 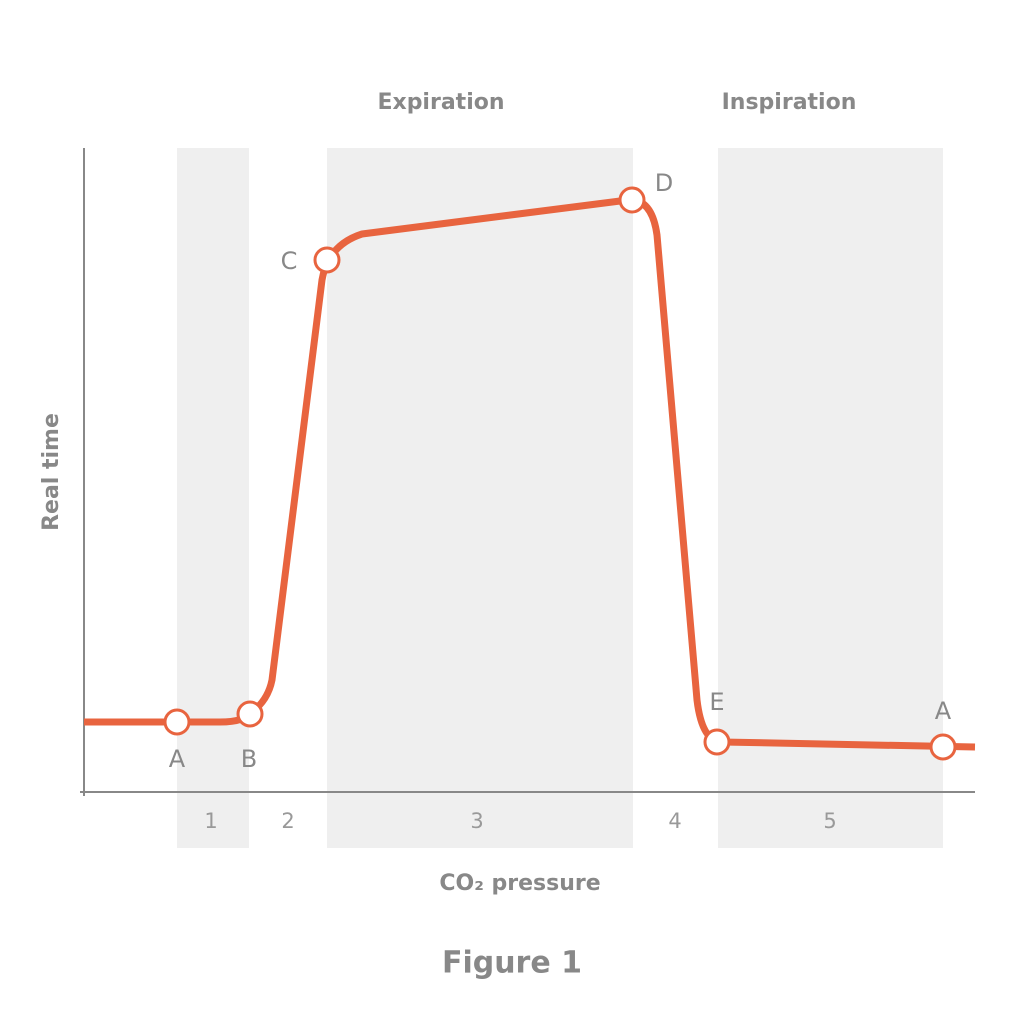 What do you see at coordinates (512, 963) in the screenshot?
I see `caption: Figure 1` at bounding box center [512, 963].